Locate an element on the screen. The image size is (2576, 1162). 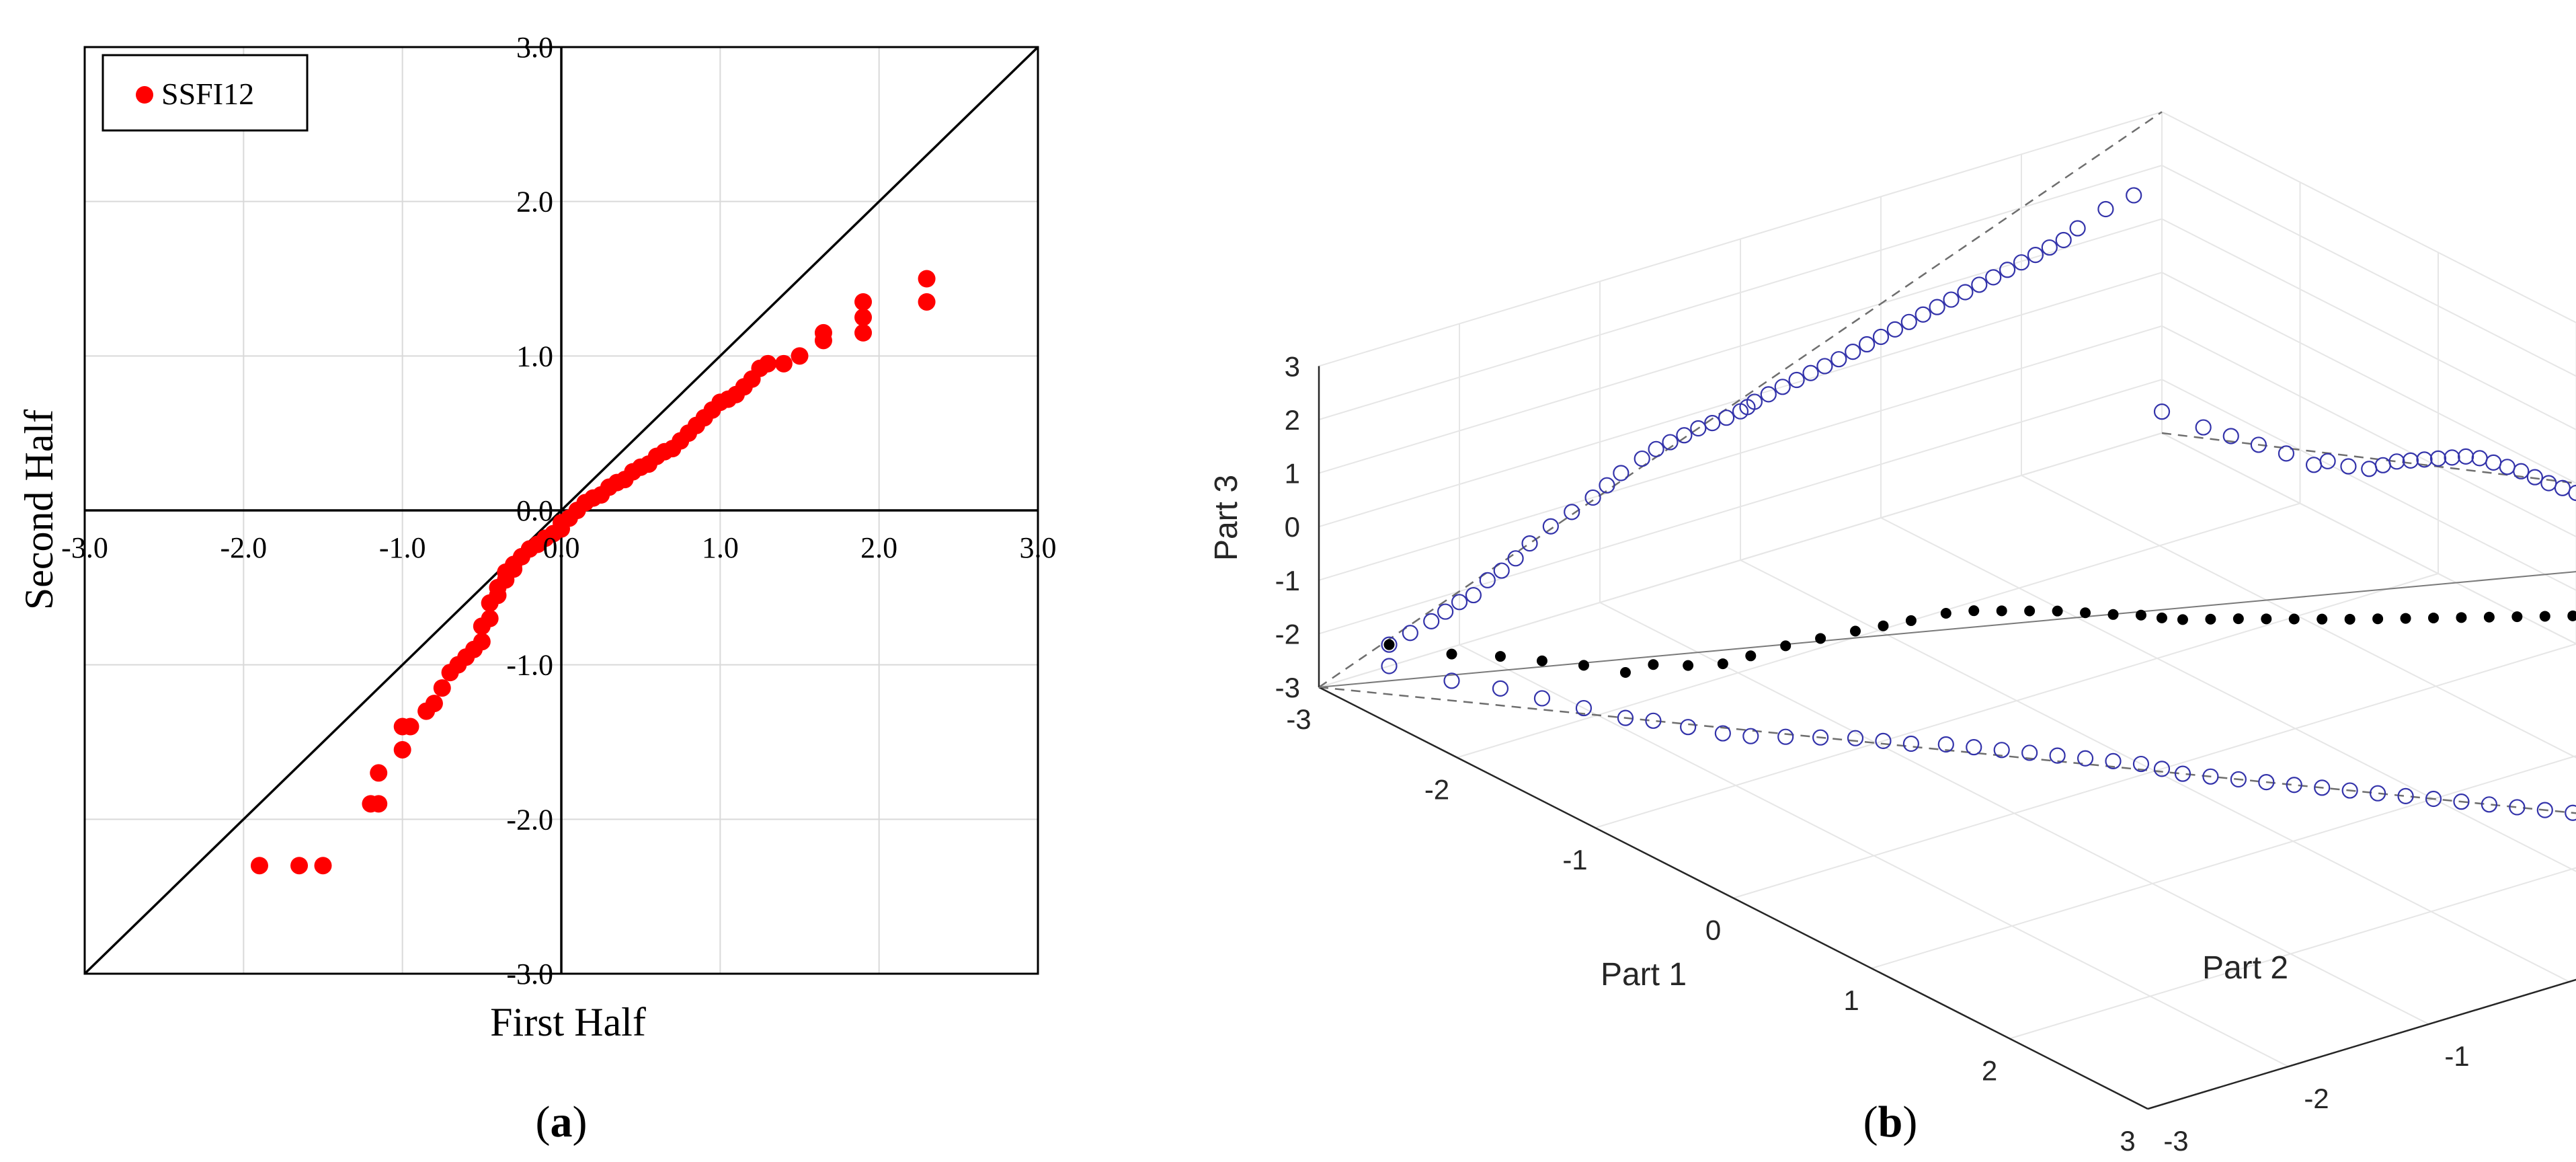
qq-y-tick-label: 2.0 is located at coordinates (534, 203).